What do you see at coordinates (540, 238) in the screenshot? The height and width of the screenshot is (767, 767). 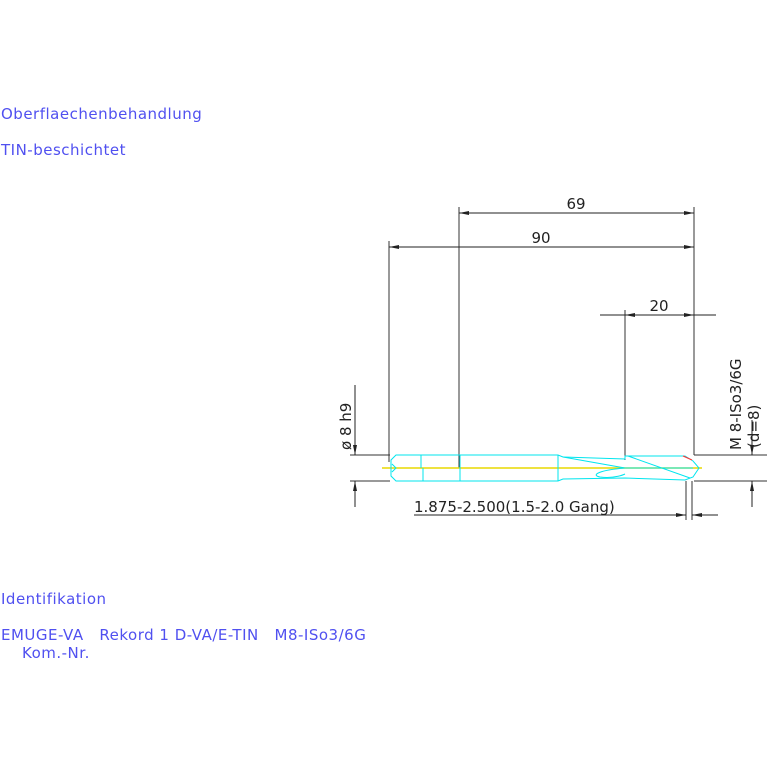 I see `dim-90-text: 90` at bounding box center [540, 238].